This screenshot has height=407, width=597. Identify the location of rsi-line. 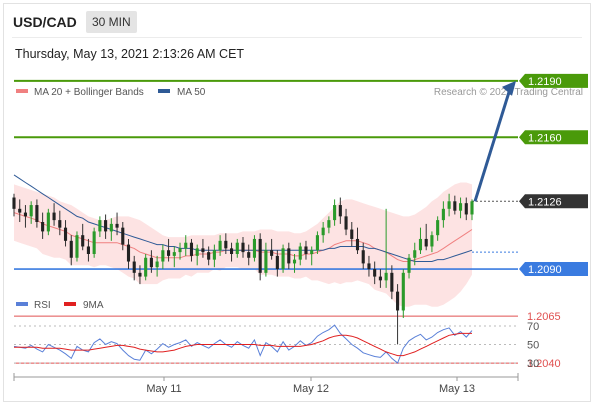
(243, 344).